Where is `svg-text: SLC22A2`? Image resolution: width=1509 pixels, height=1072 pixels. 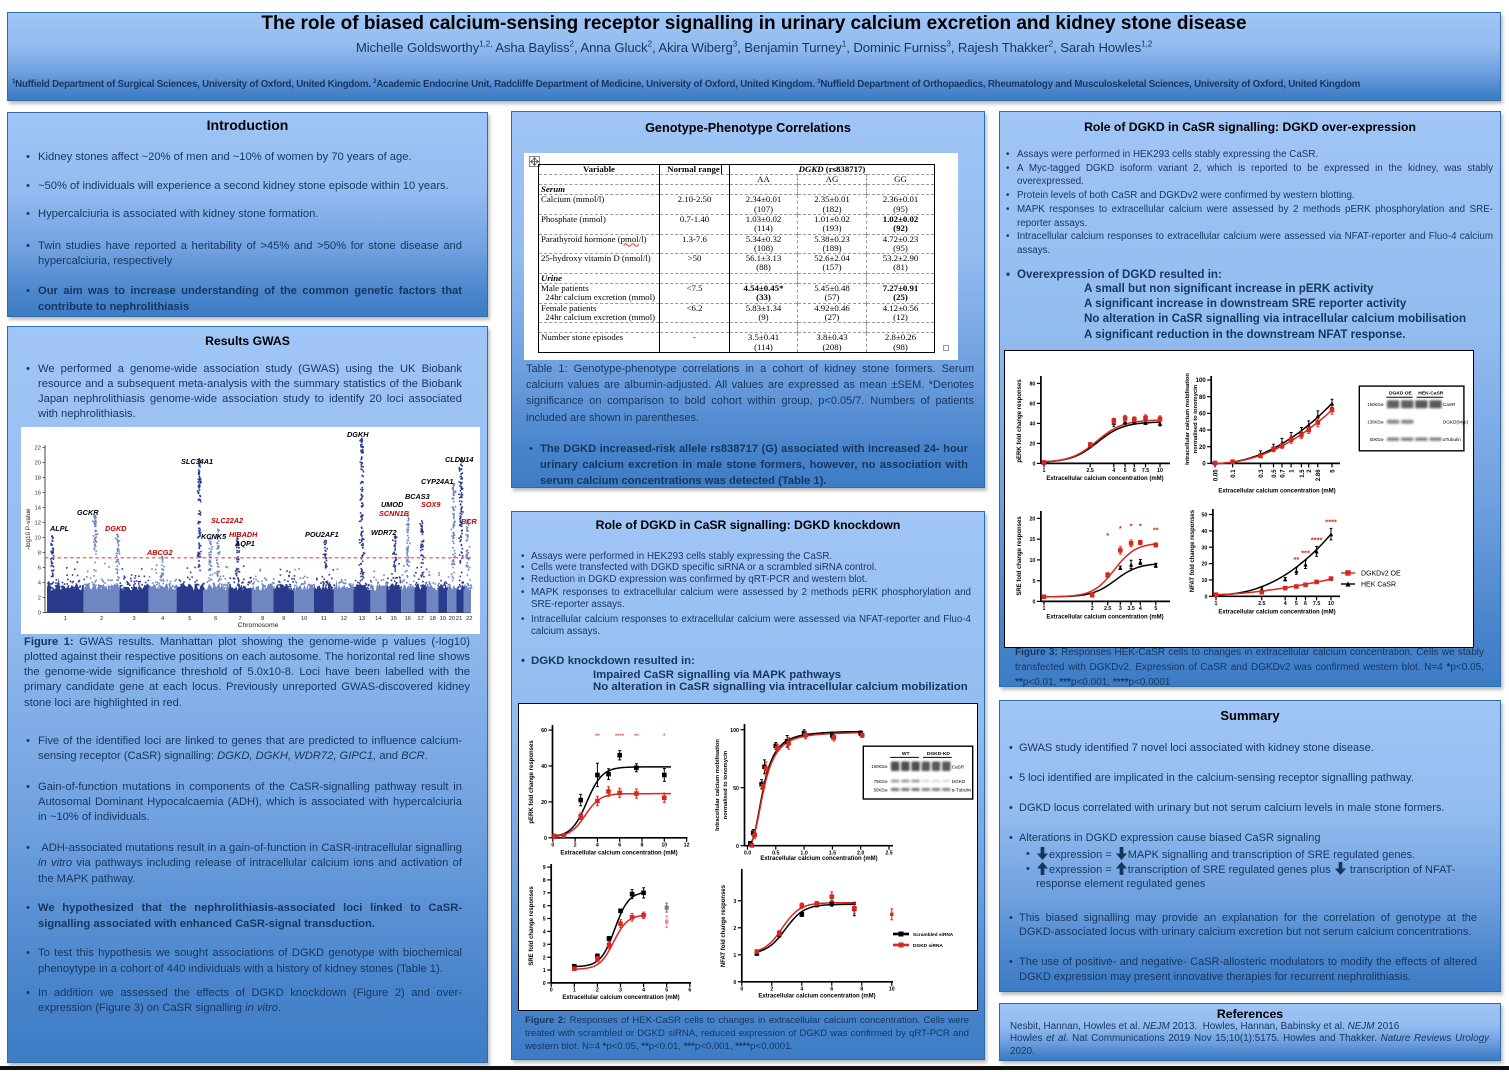 svg-text: SLC22A2 is located at coordinates (227, 520).